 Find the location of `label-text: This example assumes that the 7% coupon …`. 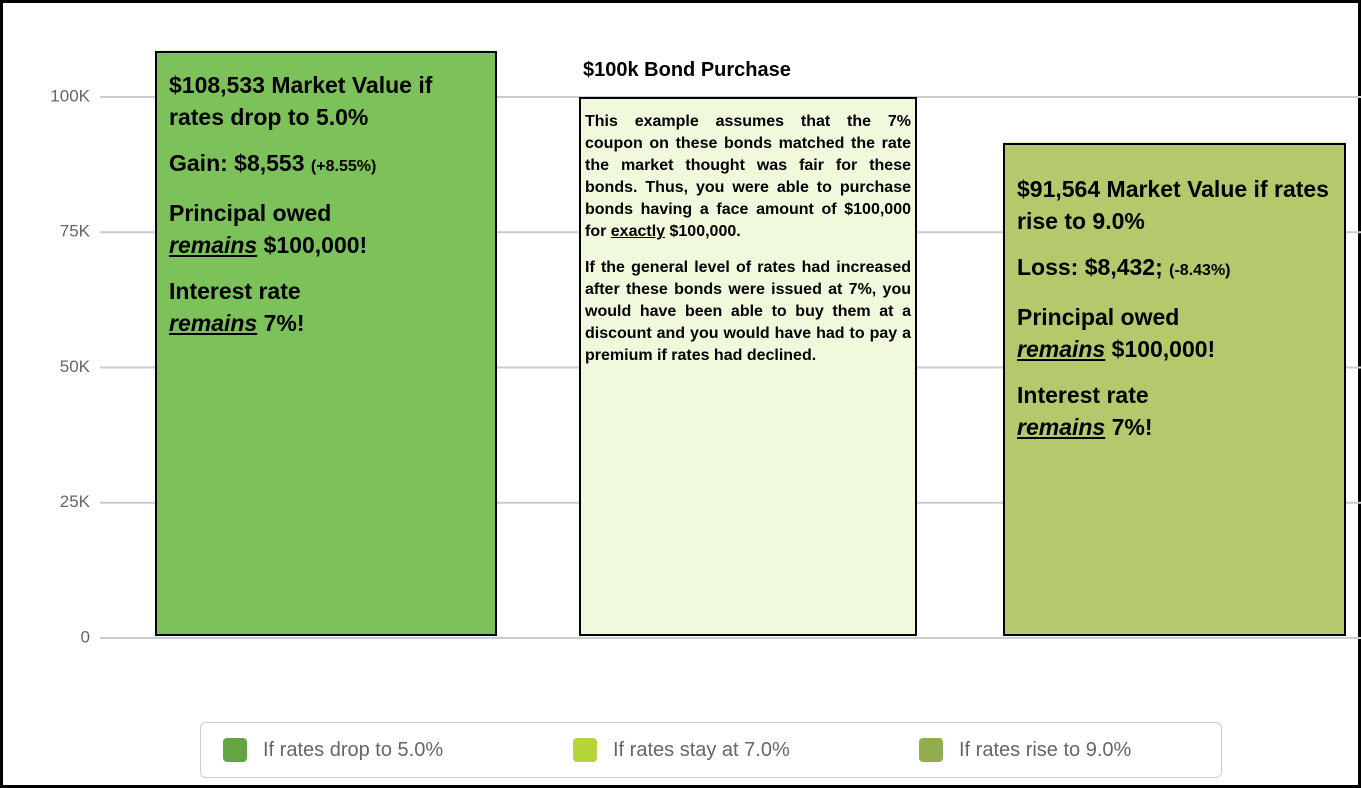

label-text: This example assumes that the 7% coupon … is located at coordinates (748, 176).